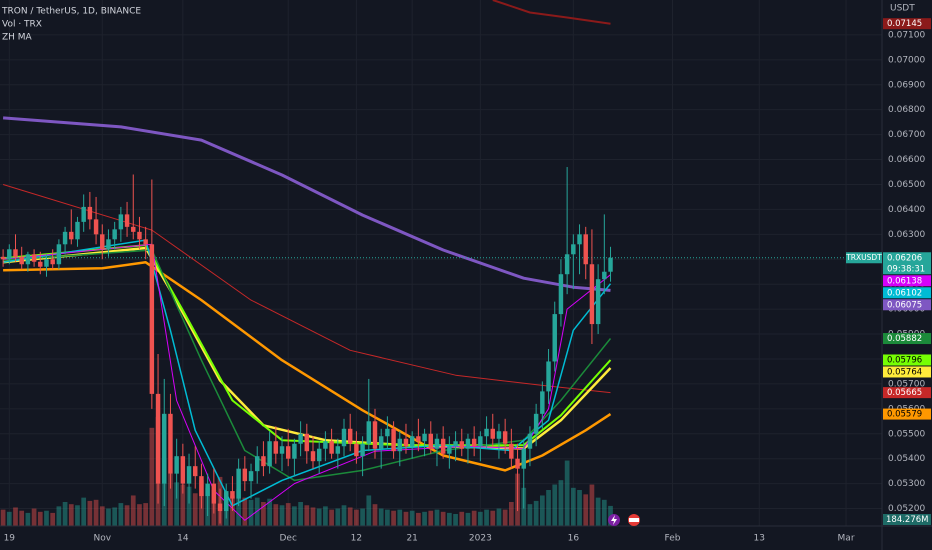 The image size is (932, 550). I want to click on symbol-tag, so click(864, 258).